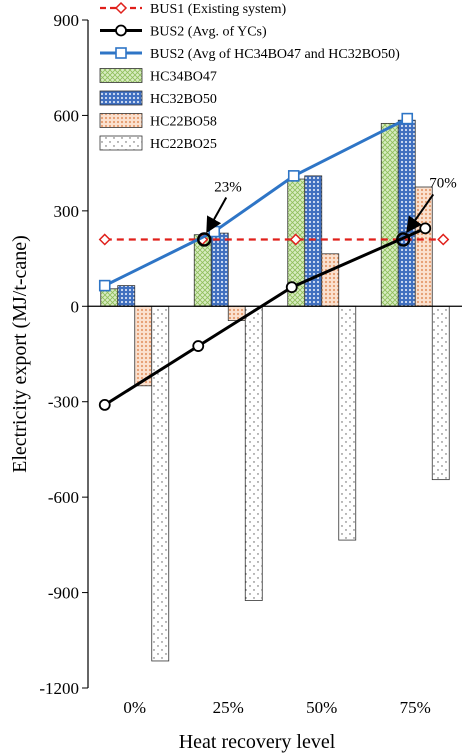 The image size is (474, 755). Describe the element at coordinates (63, 593) in the screenshot. I see `y-tick-label: -900` at that location.